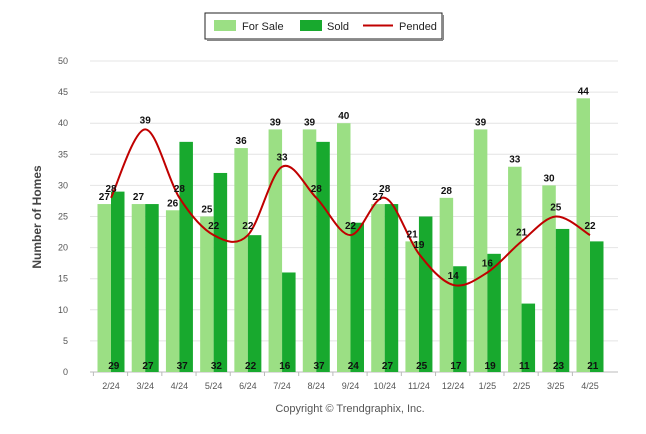  What do you see at coordinates (214, 386) in the screenshot?
I see `x-tick-label: 5/24` at bounding box center [214, 386].